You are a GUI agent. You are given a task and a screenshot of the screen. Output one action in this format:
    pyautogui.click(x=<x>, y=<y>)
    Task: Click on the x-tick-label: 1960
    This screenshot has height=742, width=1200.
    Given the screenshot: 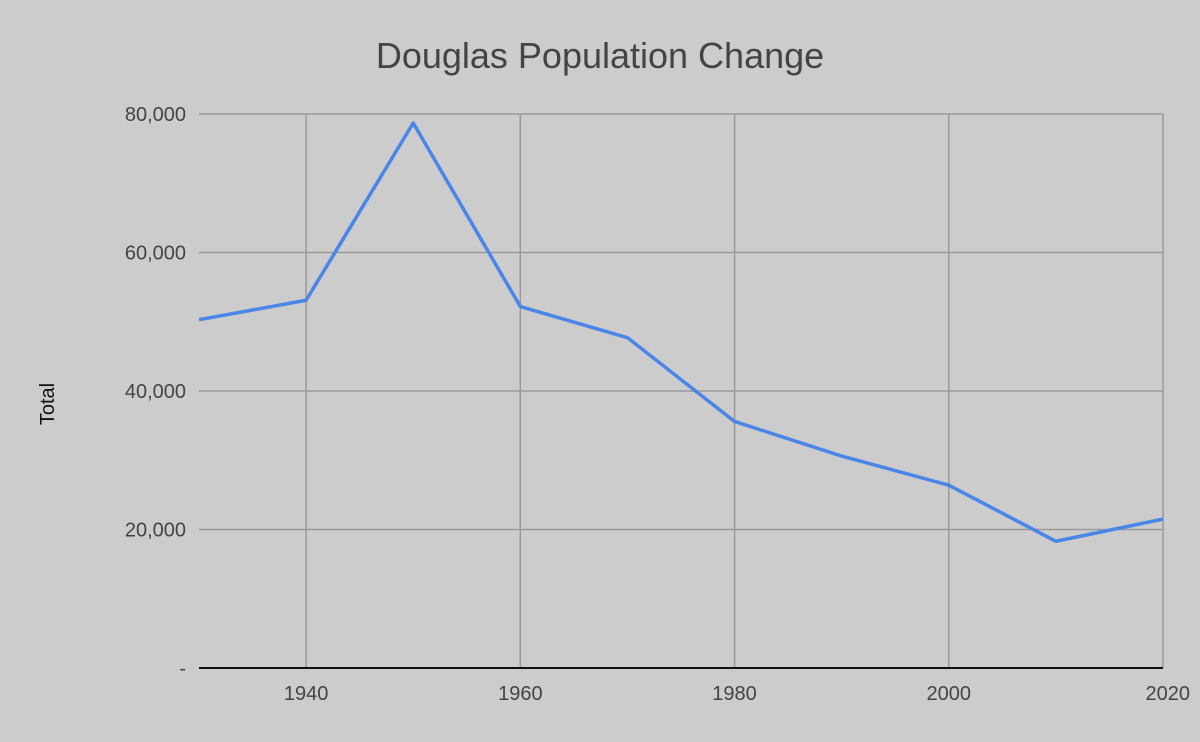 What is the action you would take?
    pyautogui.click(x=520, y=694)
    